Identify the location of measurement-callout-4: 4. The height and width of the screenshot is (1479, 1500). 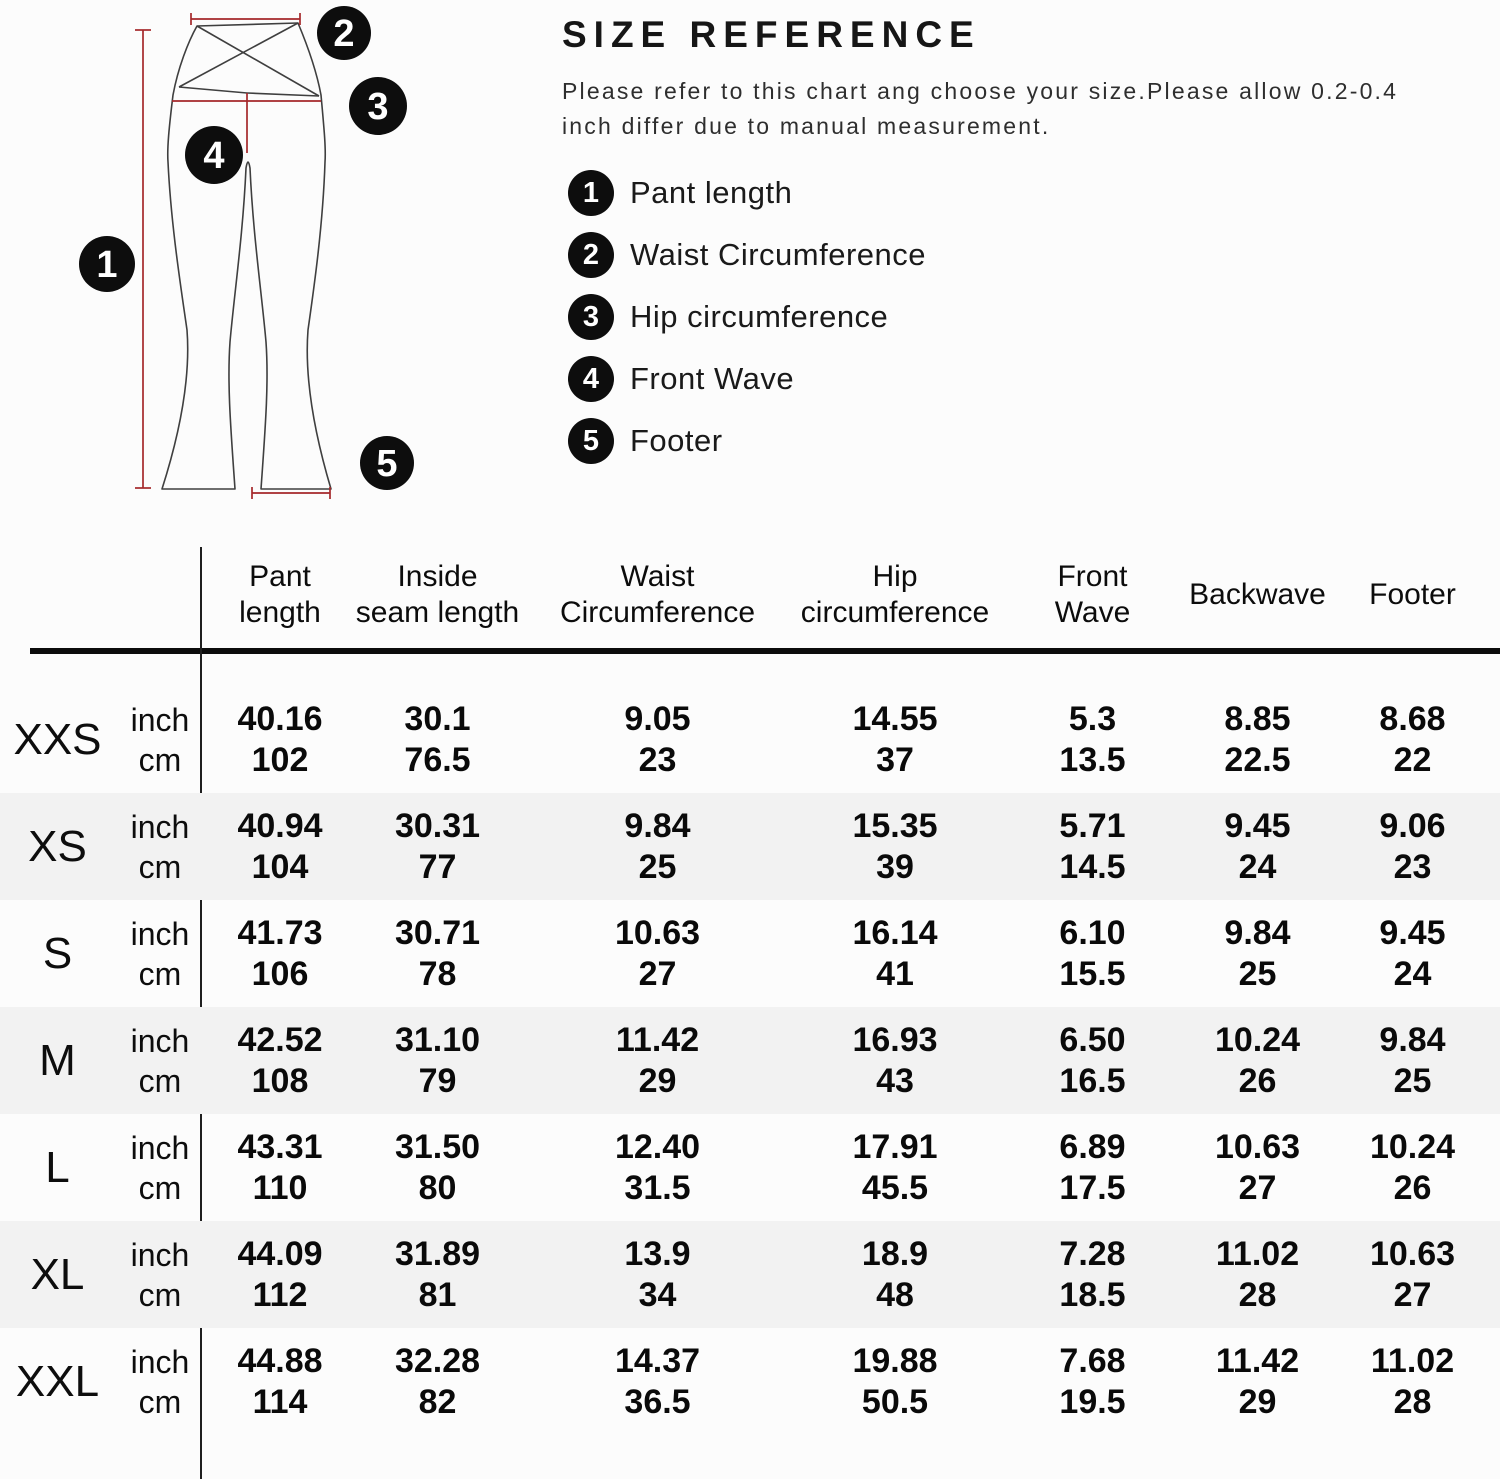
(214, 155).